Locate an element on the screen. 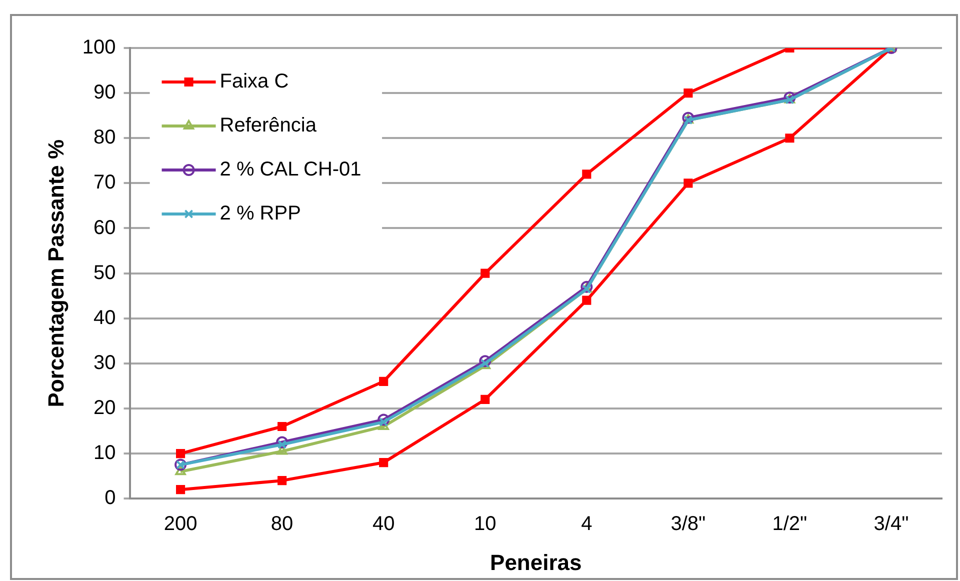 The width and height of the screenshot is (960, 581). y-tick-label: 30 is located at coordinates (105, 363).